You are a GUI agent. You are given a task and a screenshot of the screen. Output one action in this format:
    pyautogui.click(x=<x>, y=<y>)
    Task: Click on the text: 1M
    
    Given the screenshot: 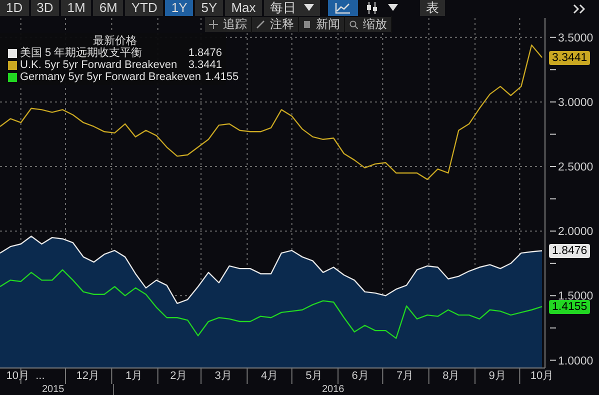 What is the action you would take?
    pyautogui.click(x=76, y=8)
    